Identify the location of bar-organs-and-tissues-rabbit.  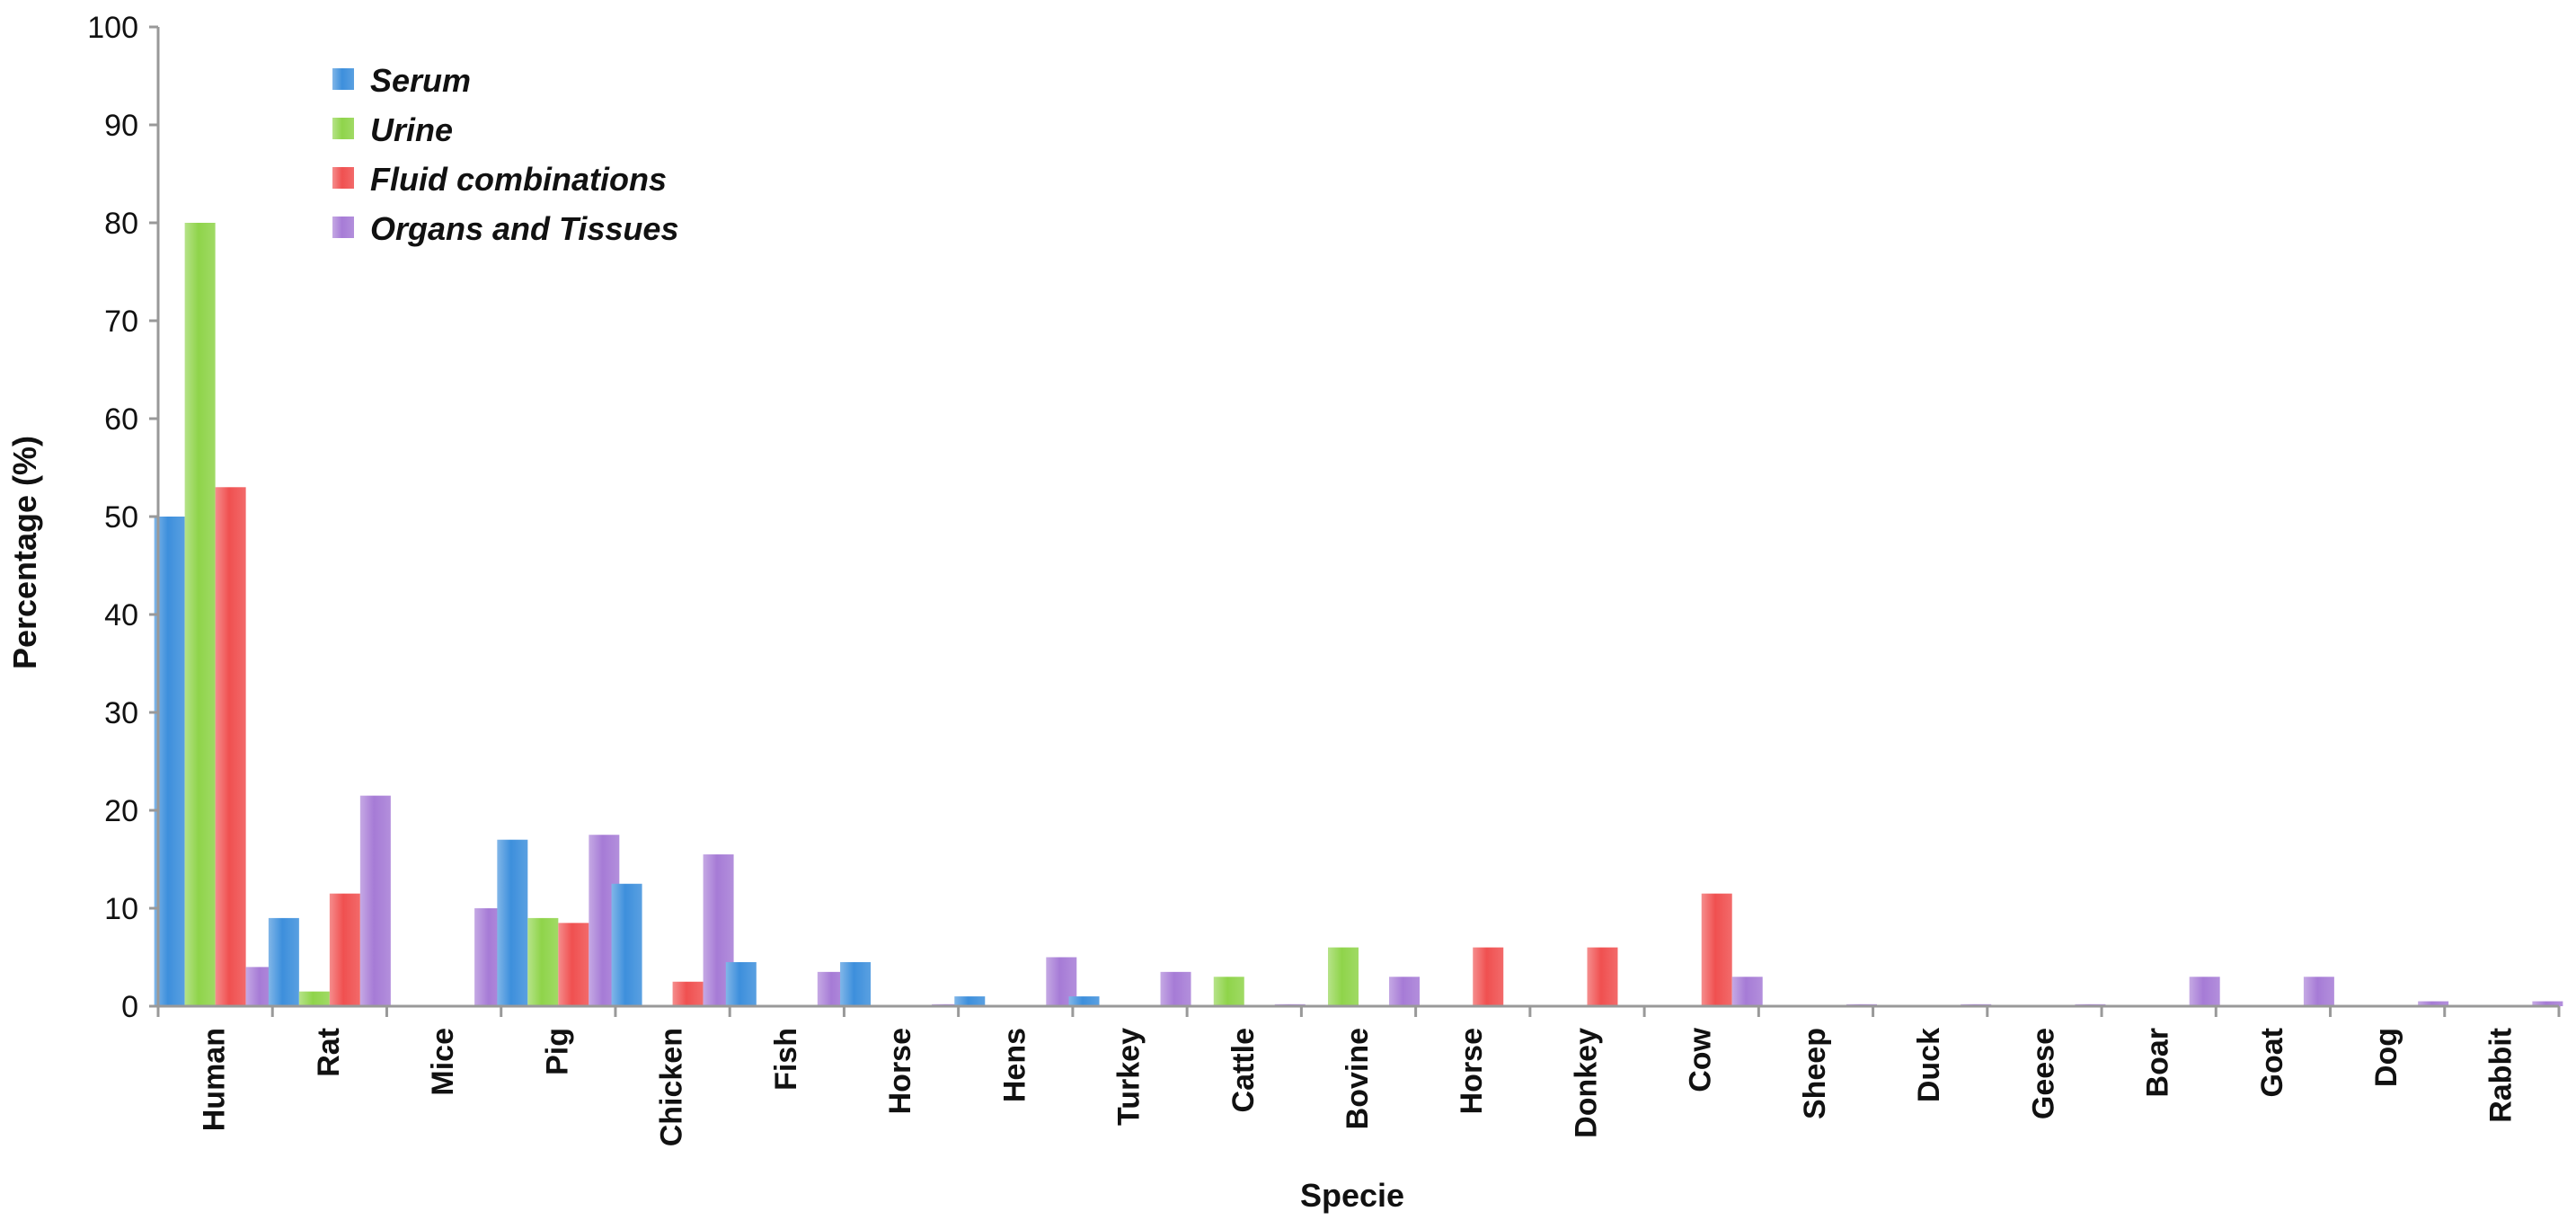
(2547, 1003).